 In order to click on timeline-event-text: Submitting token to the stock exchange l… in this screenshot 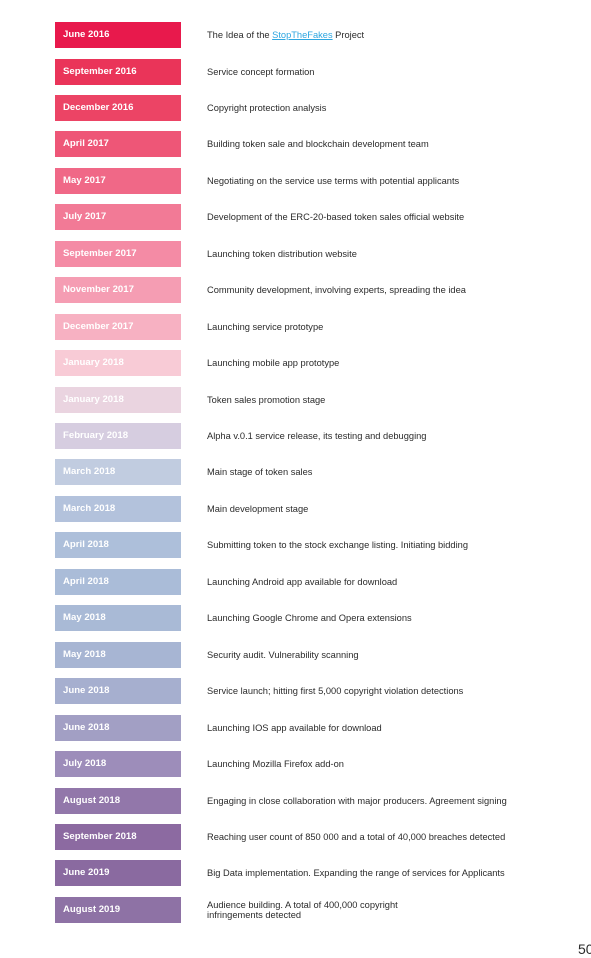, I will do `click(337, 545)`.